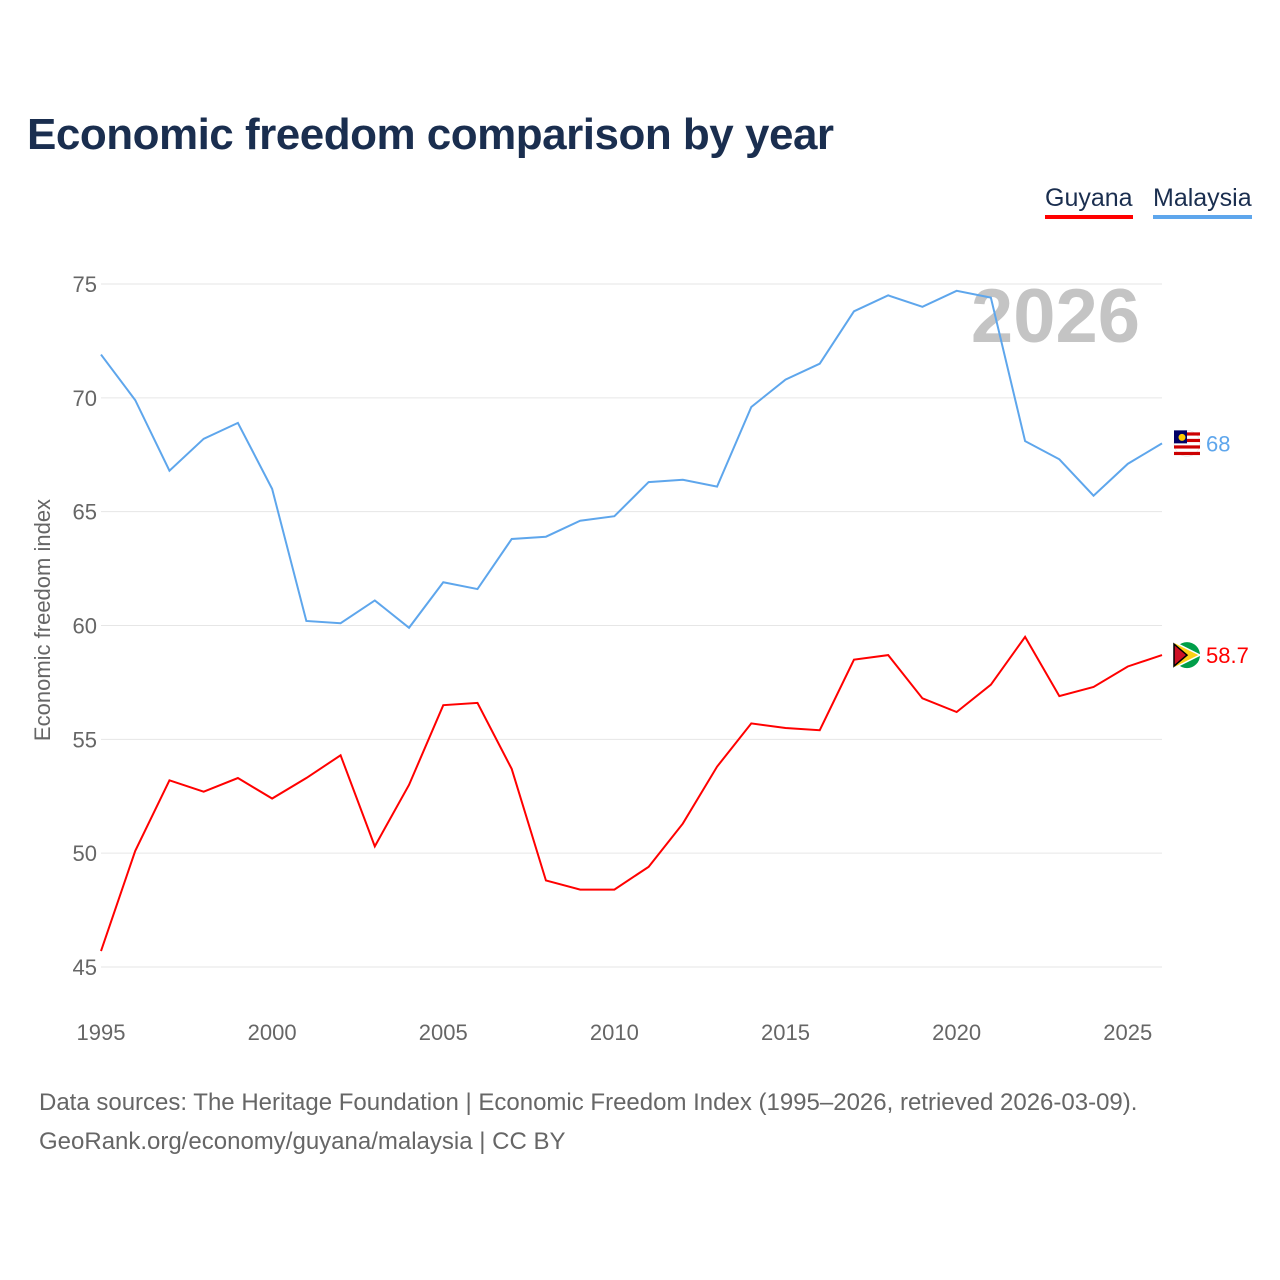  I want to click on y-tick-label: 55, so click(85, 739).